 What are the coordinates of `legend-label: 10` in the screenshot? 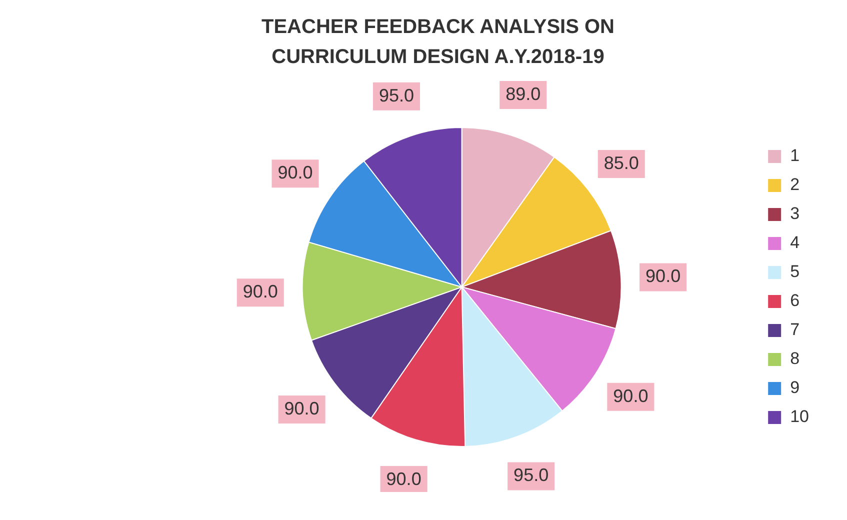 It's located at (800, 416).